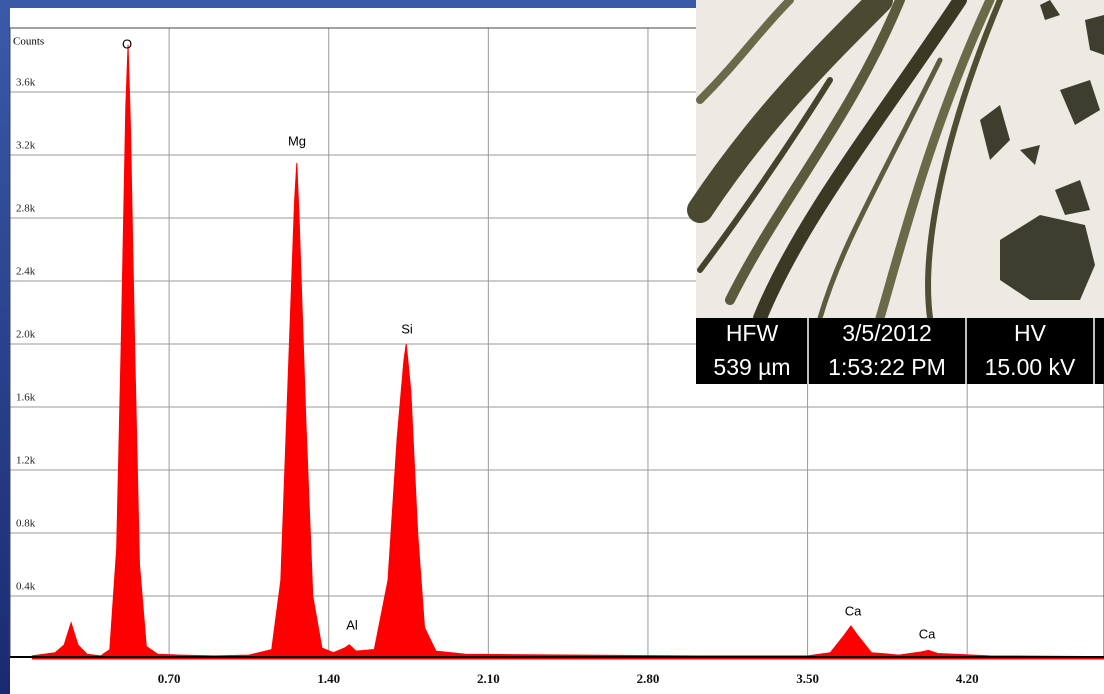  I want to click on info-dividers, so click(951, 351).